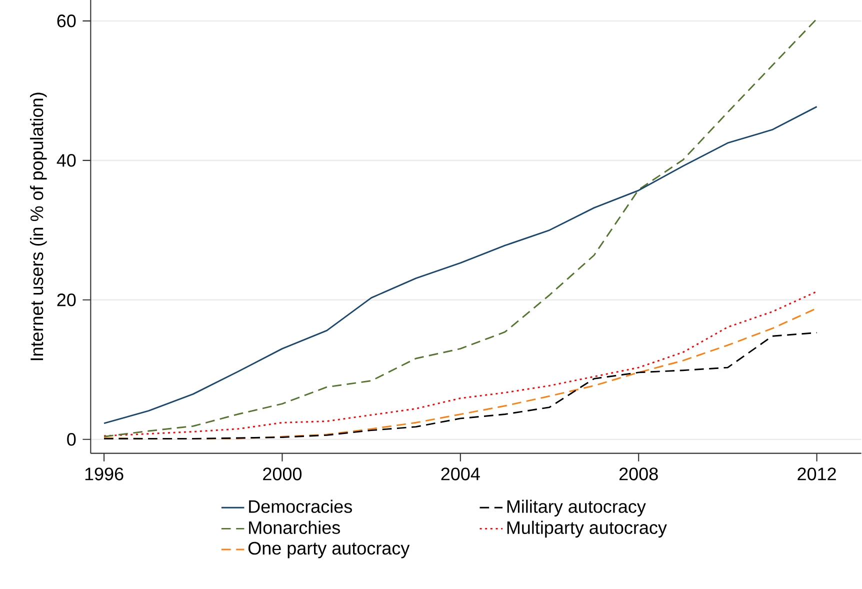 This screenshot has width=862, height=589. What do you see at coordinates (460, 474) in the screenshot?
I see `x-tick-label: 2004` at bounding box center [460, 474].